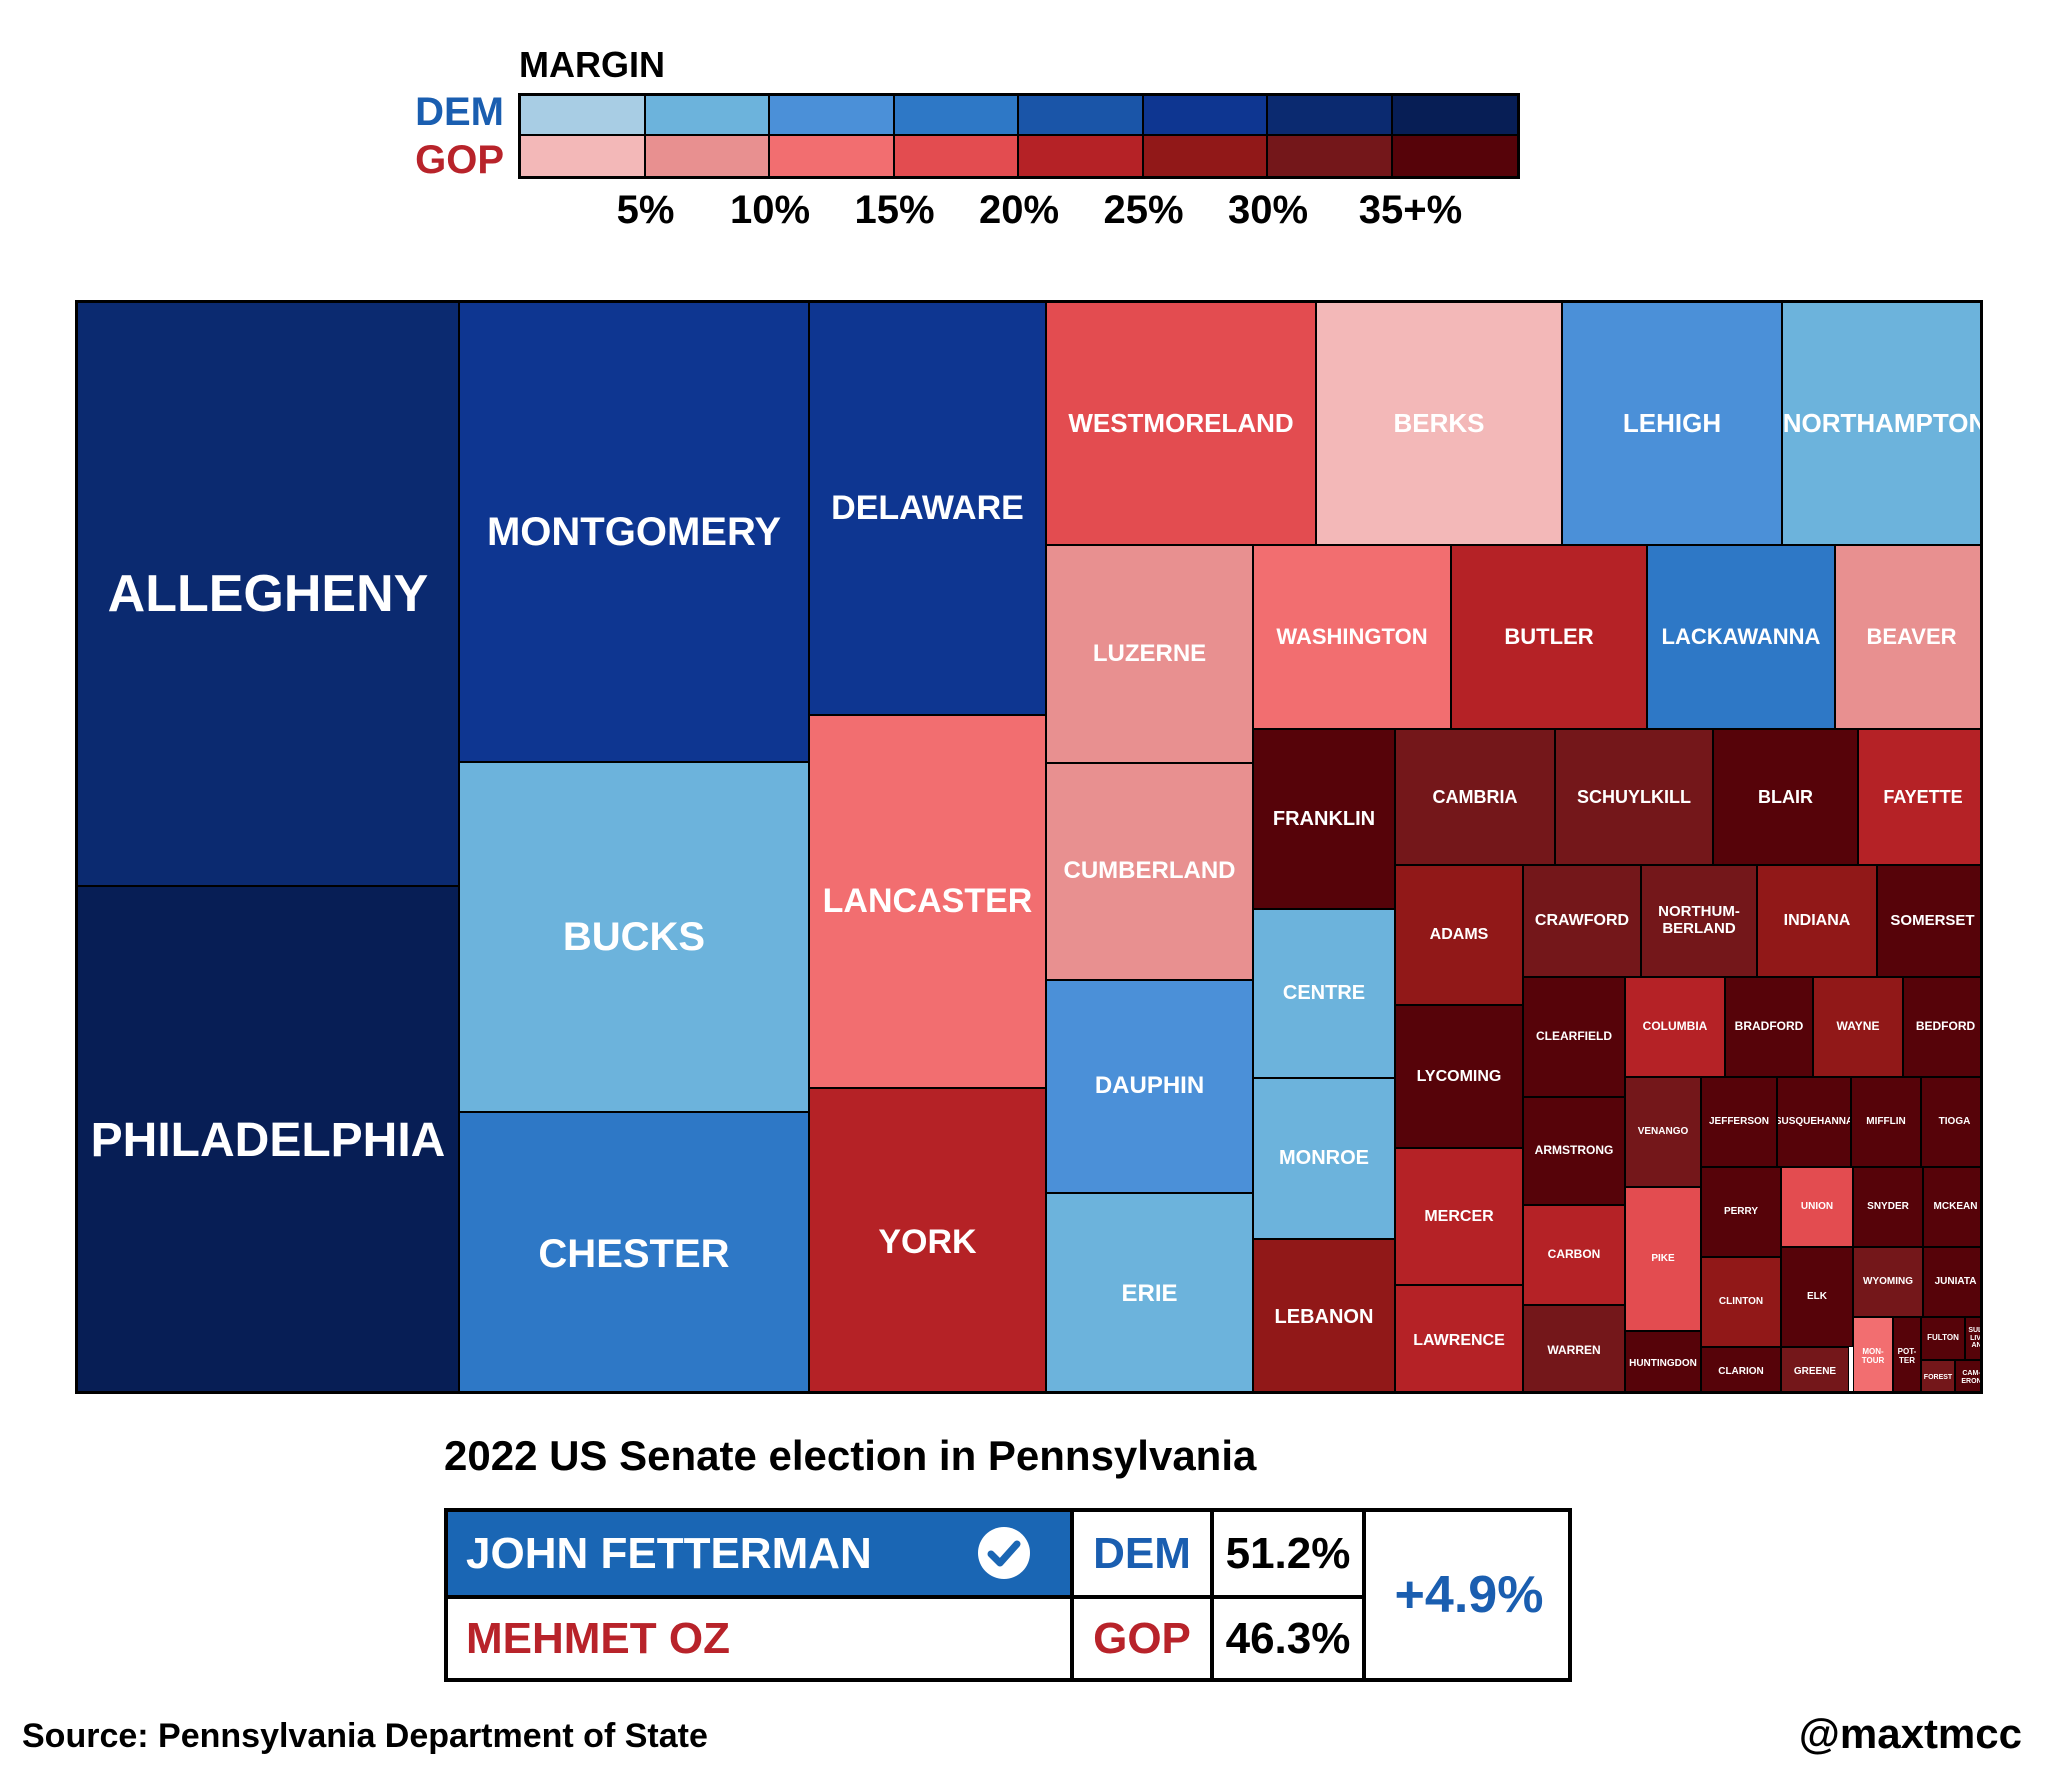 The width and height of the screenshot is (2048, 1774). I want to click on county-label: MCKEAN, so click(1955, 1207).